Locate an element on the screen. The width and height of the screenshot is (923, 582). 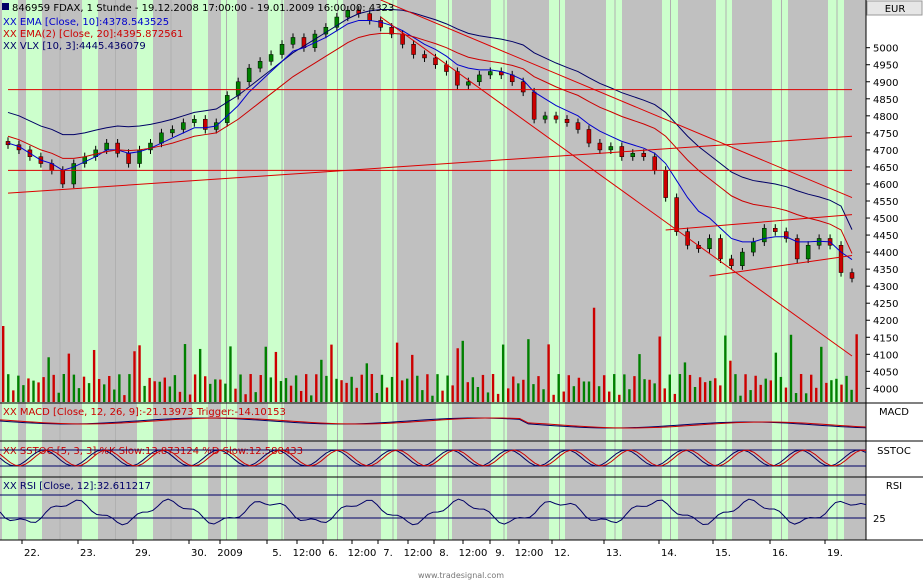
y-tick-label: 4300 is located at coordinates (885, 287).